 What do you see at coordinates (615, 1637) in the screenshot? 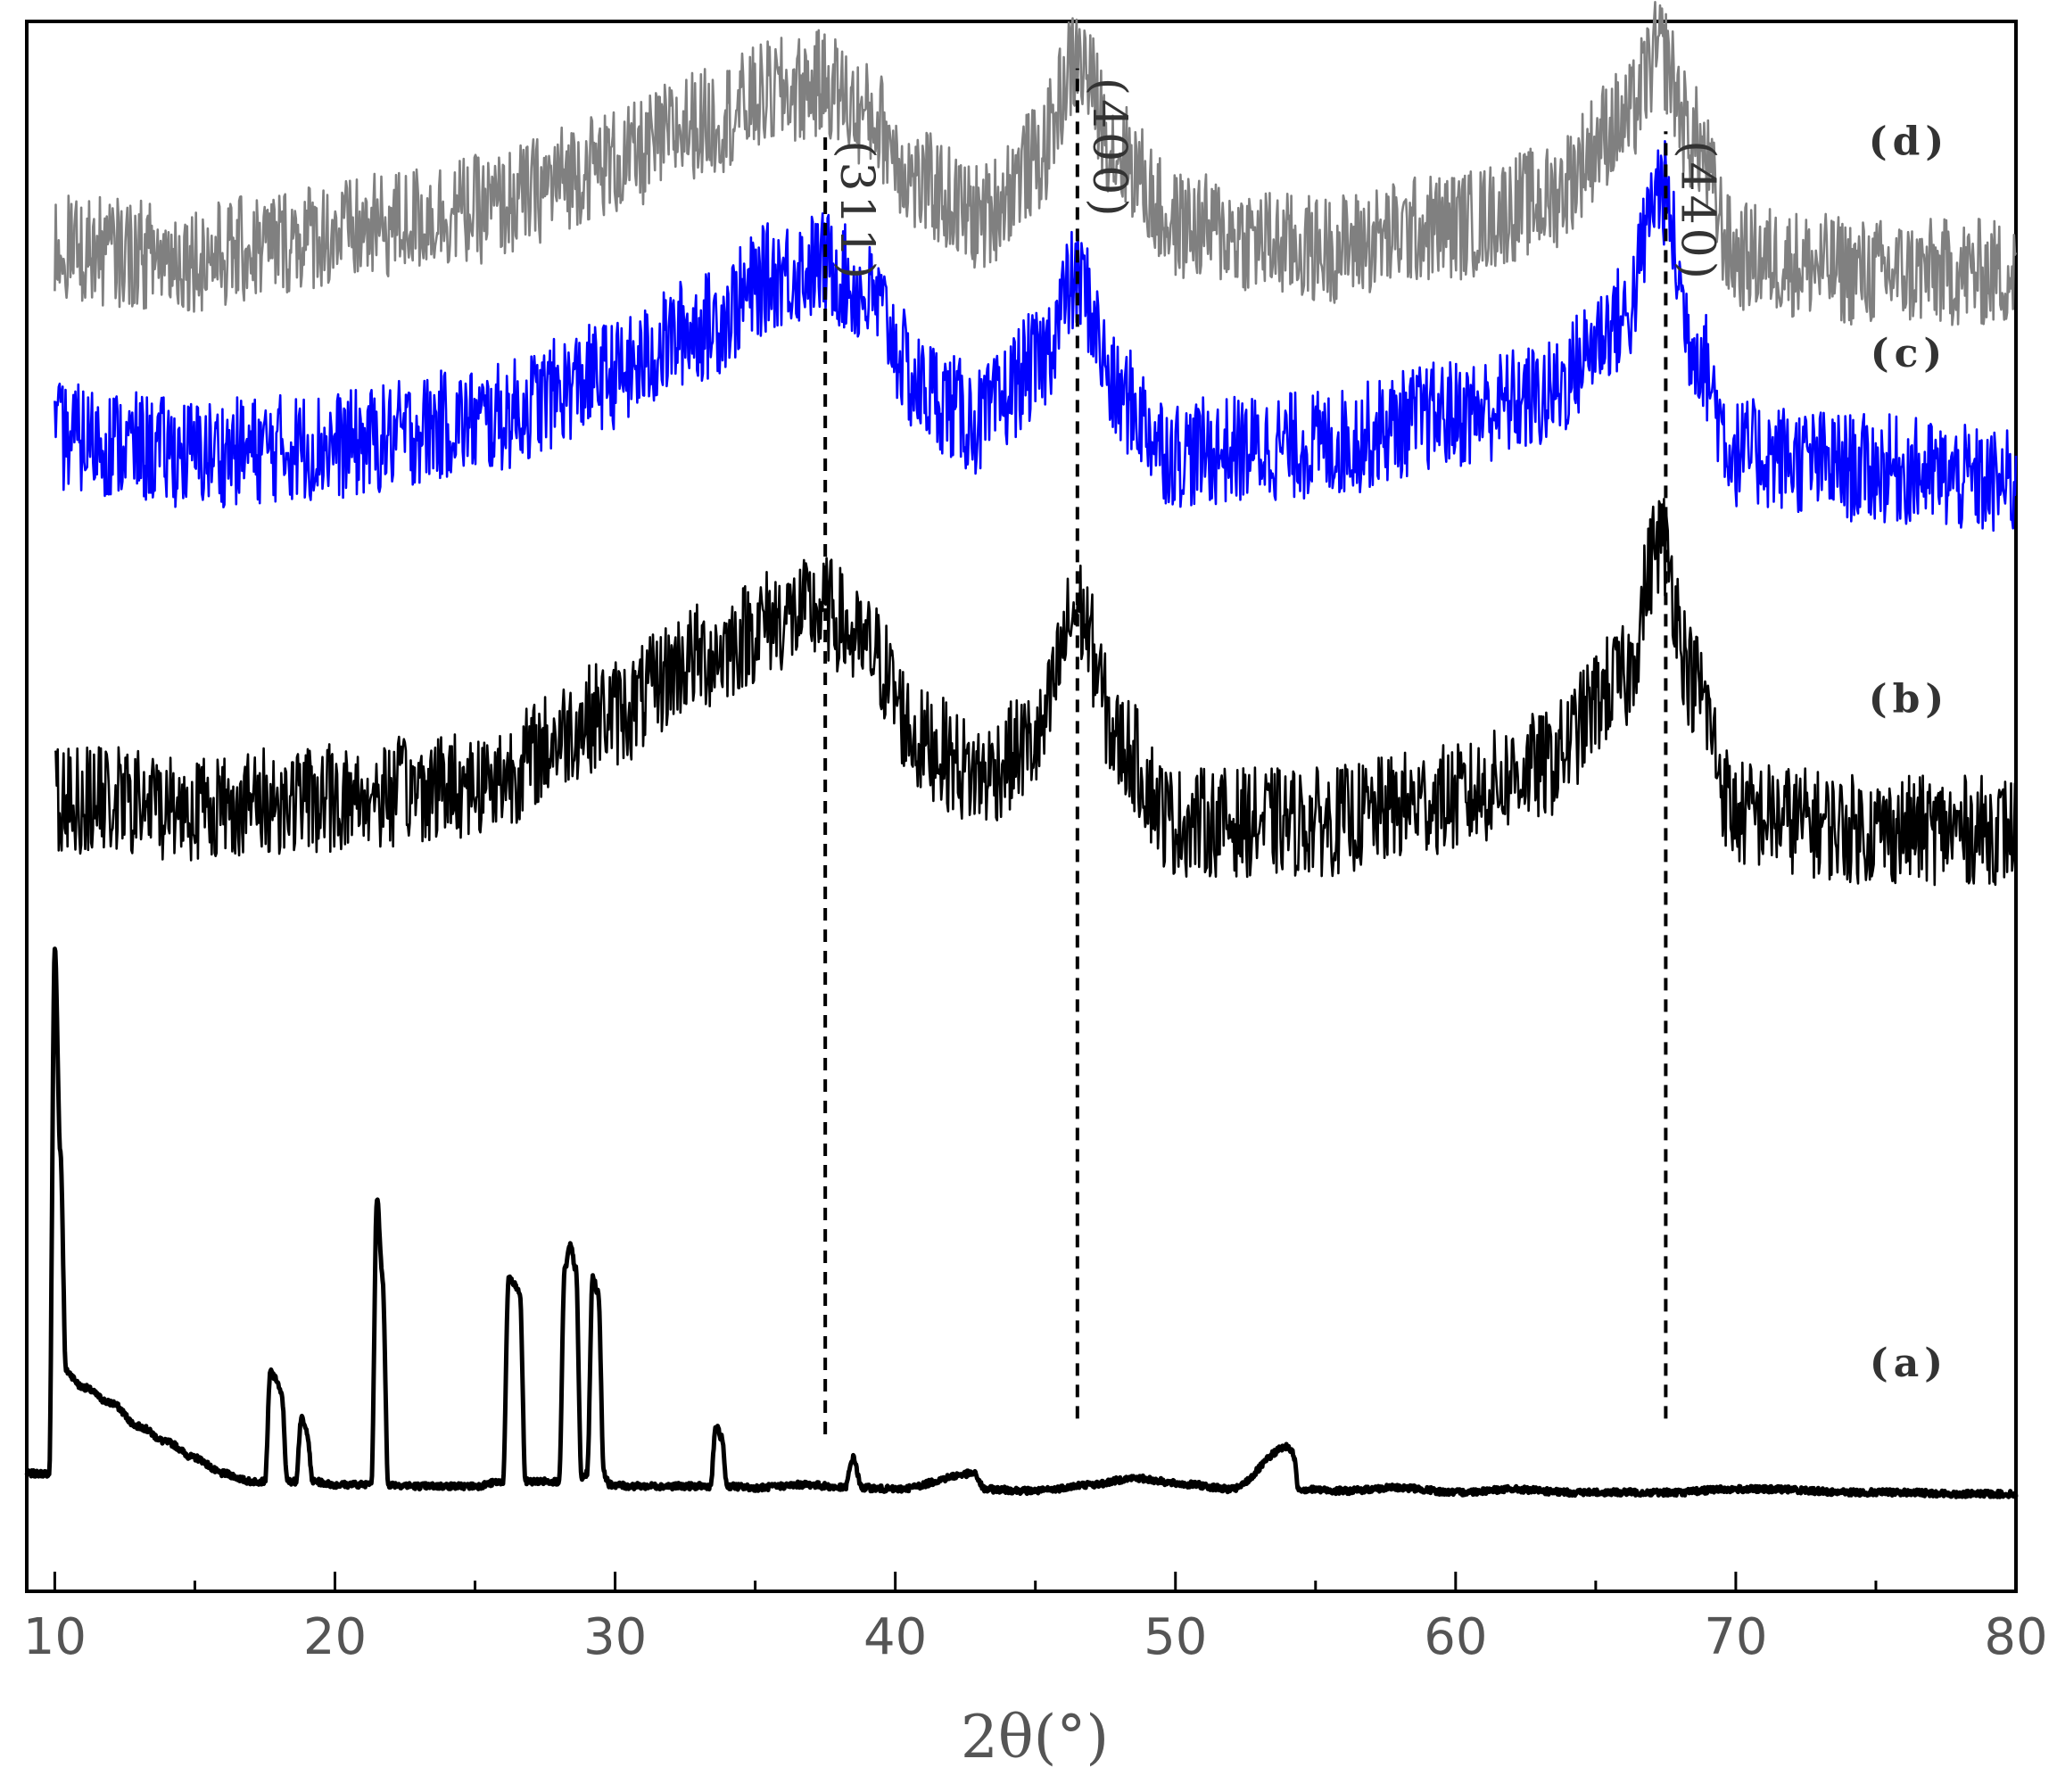
I see `x-tick-label-30: 30` at bounding box center [615, 1637].